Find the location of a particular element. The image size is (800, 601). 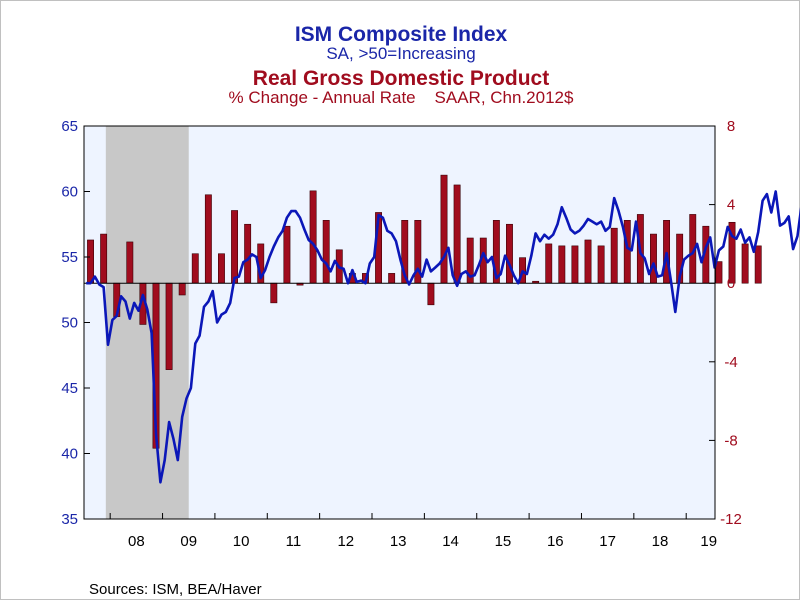

x-tick-label: 14 is located at coordinates (450, 541).